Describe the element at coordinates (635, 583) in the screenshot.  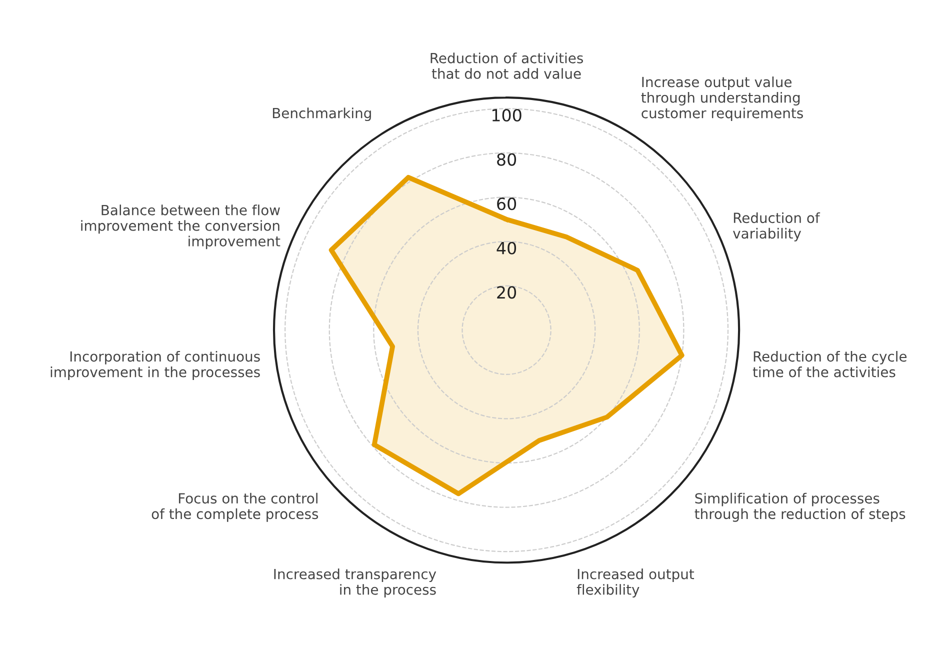
I see `spoke-label: Increased output flexibility` at that location.